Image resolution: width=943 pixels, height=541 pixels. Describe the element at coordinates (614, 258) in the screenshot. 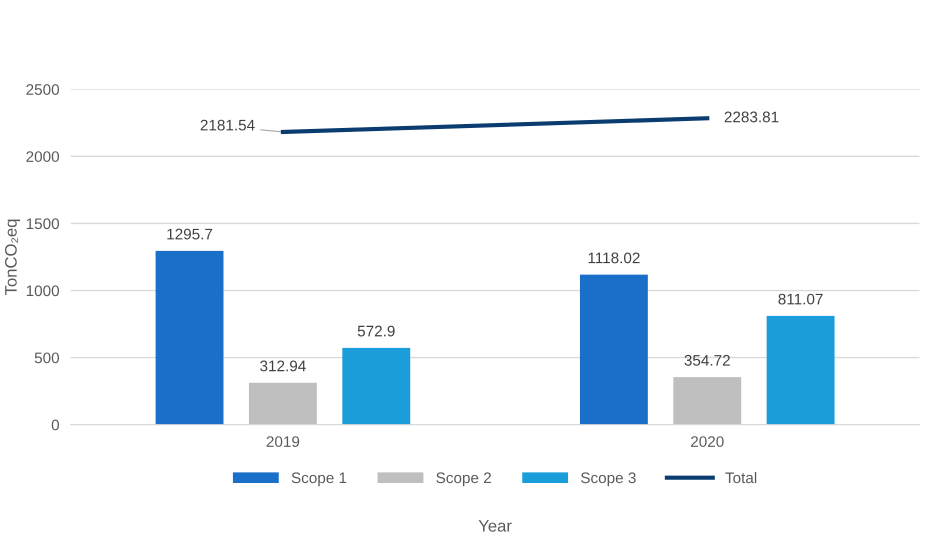

I see `data-label: 1118.02` at that location.